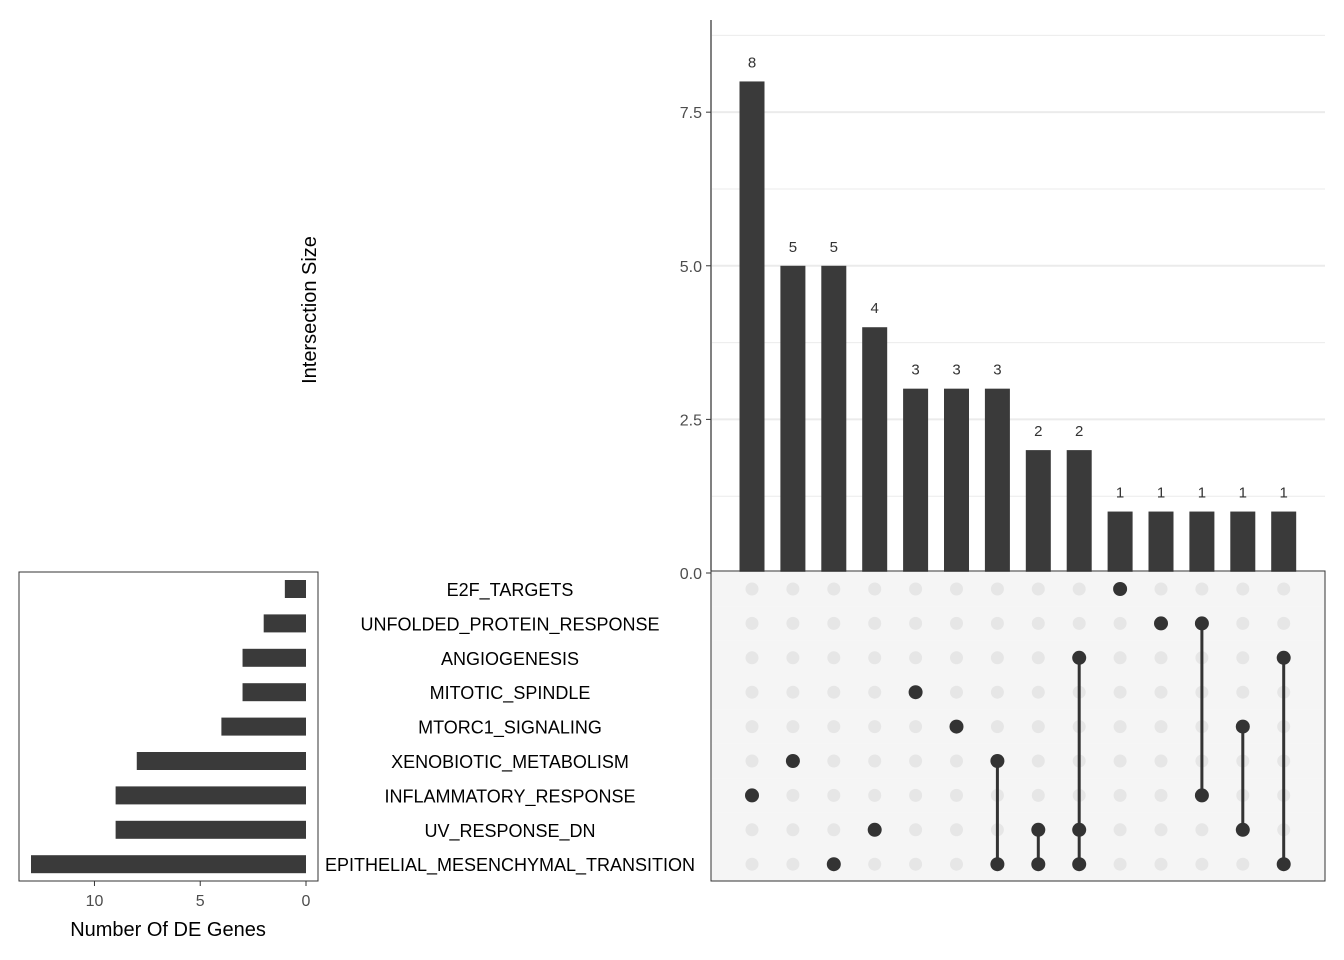 The height and width of the screenshot is (960, 1344). What do you see at coordinates (95, 901) in the screenshot?
I see `x-tick-label: 10` at bounding box center [95, 901].